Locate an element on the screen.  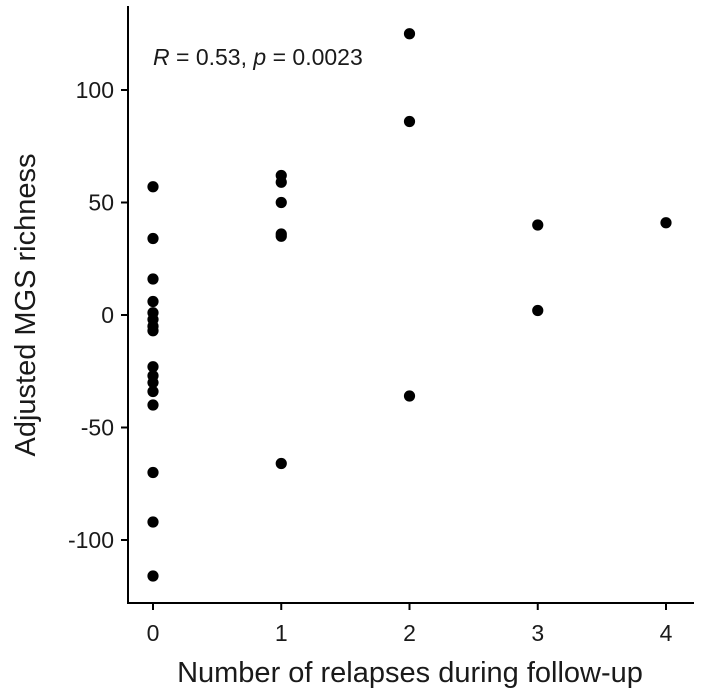
annotation-r-symbol: R is located at coordinates (161, 57).